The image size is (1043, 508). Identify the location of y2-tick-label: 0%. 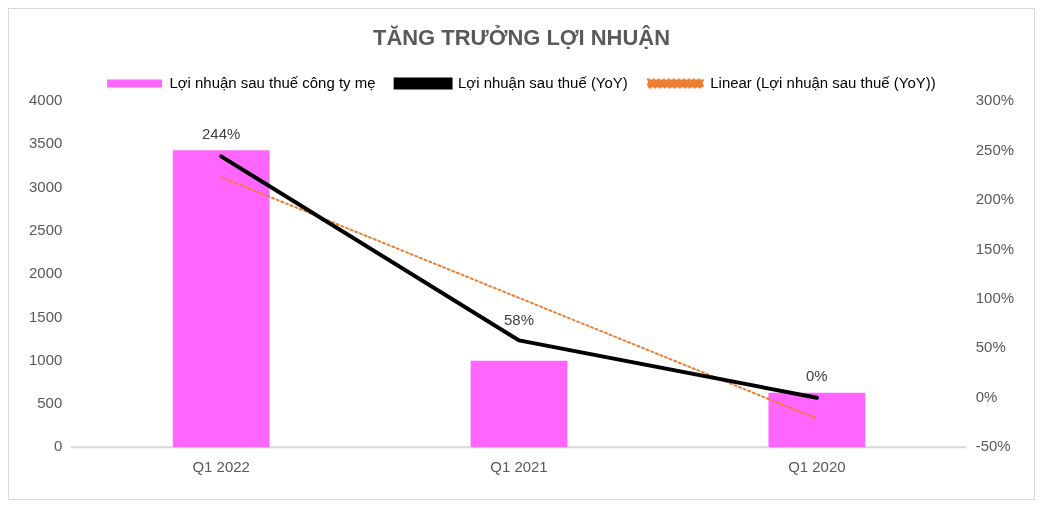
(986, 396).